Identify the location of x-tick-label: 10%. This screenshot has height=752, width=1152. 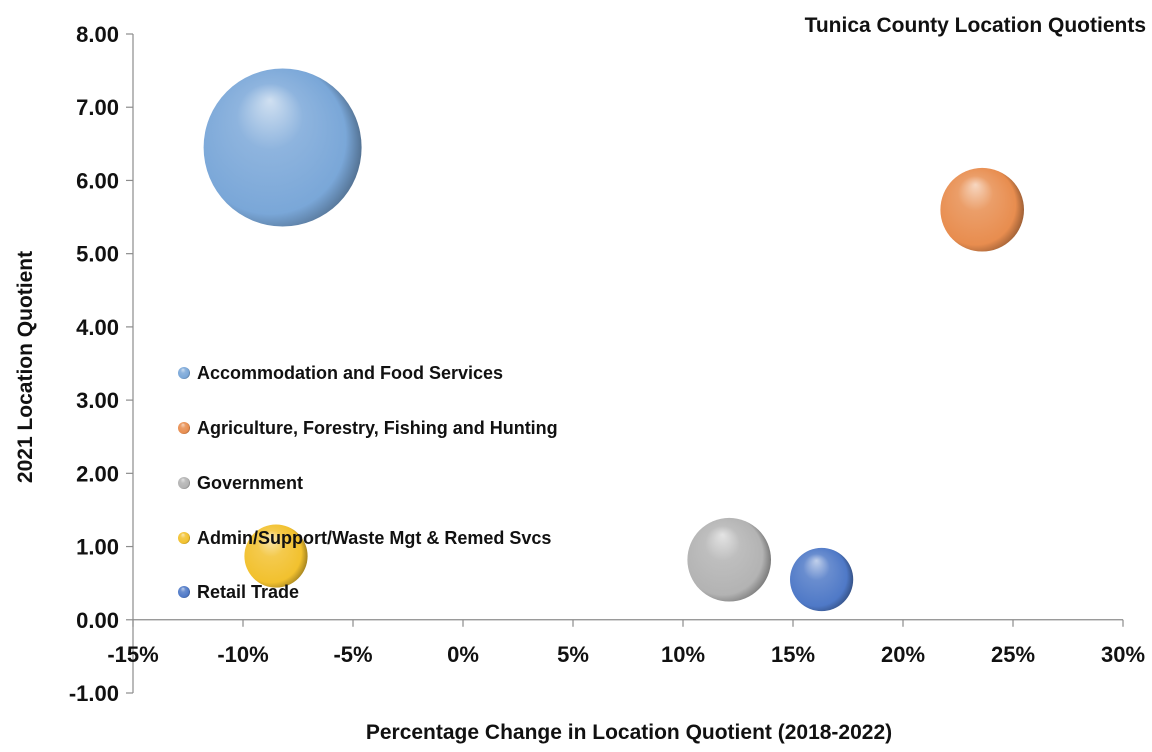
(683, 654).